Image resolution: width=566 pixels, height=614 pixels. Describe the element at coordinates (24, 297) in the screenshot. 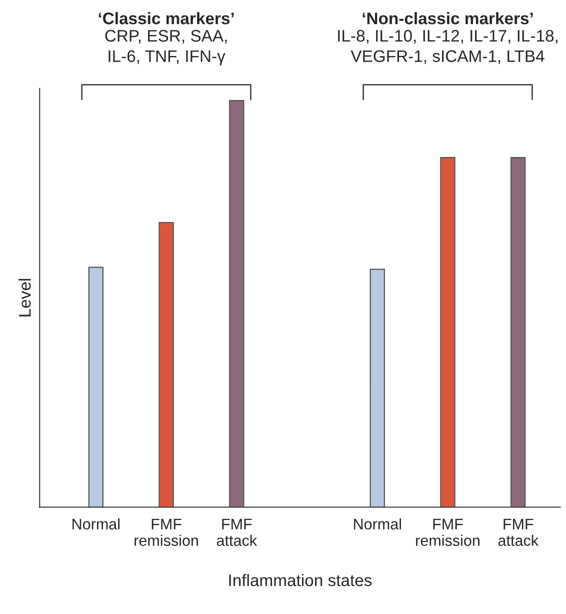

I see `y-axis-title: Level` at that location.